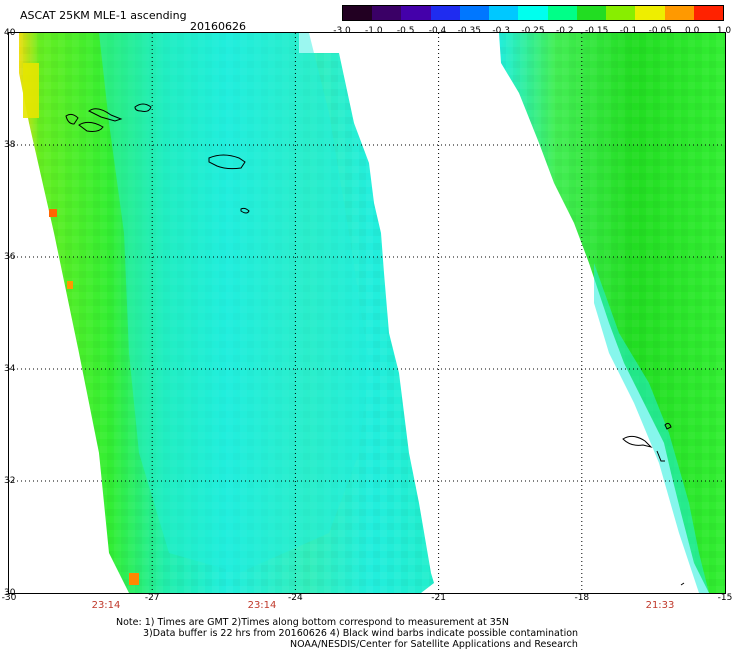 The height and width of the screenshot is (650, 740). Describe the element at coordinates (724, 31) in the screenshot. I see `colorbar-tick-label: 1.0` at that location.